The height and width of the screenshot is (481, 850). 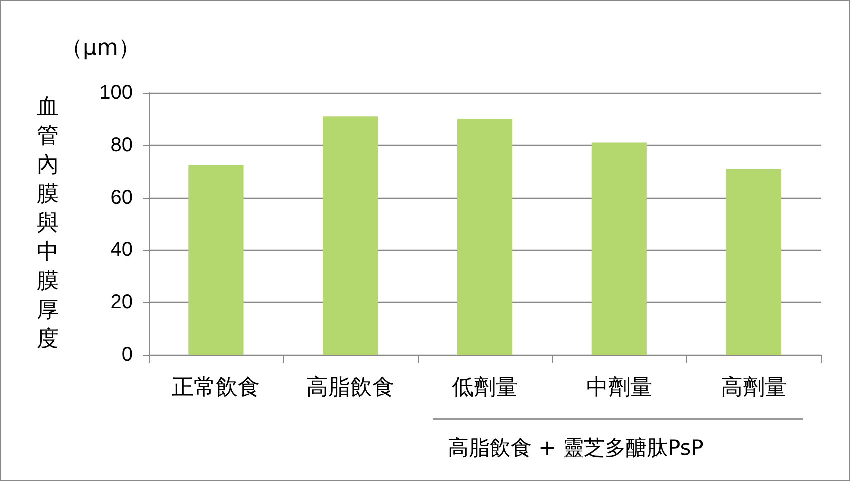 What do you see at coordinates (121, 145) in the screenshot?
I see `y-tick-label: 80` at bounding box center [121, 145].